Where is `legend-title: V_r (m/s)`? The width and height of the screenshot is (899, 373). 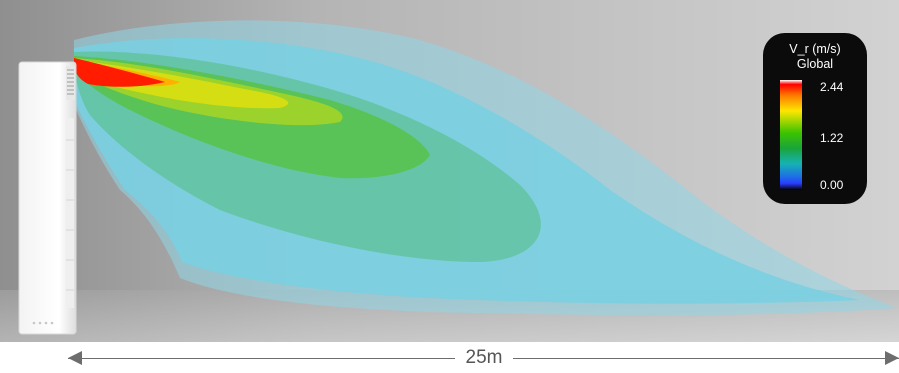 legend-title: V_r (m/s) is located at coordinates (815, 49).